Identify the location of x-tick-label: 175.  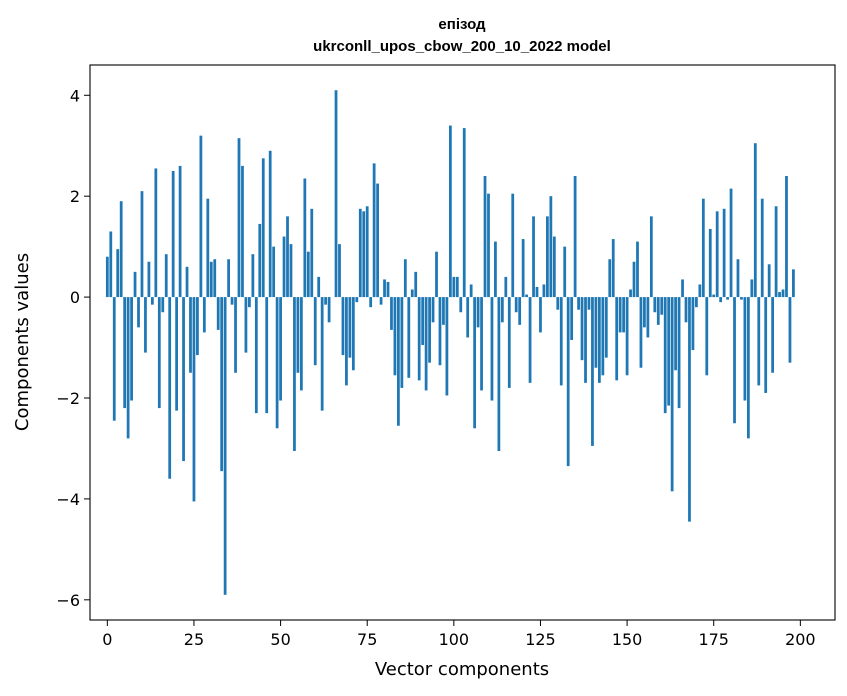
(713, 639).